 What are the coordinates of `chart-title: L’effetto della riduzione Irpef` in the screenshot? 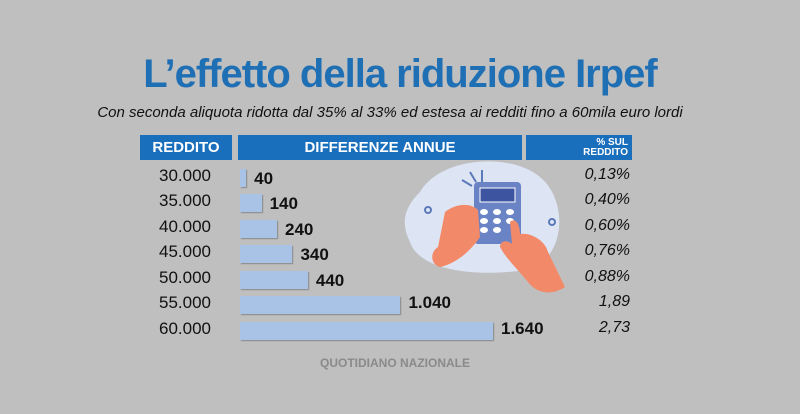 It's located at (400, 74).